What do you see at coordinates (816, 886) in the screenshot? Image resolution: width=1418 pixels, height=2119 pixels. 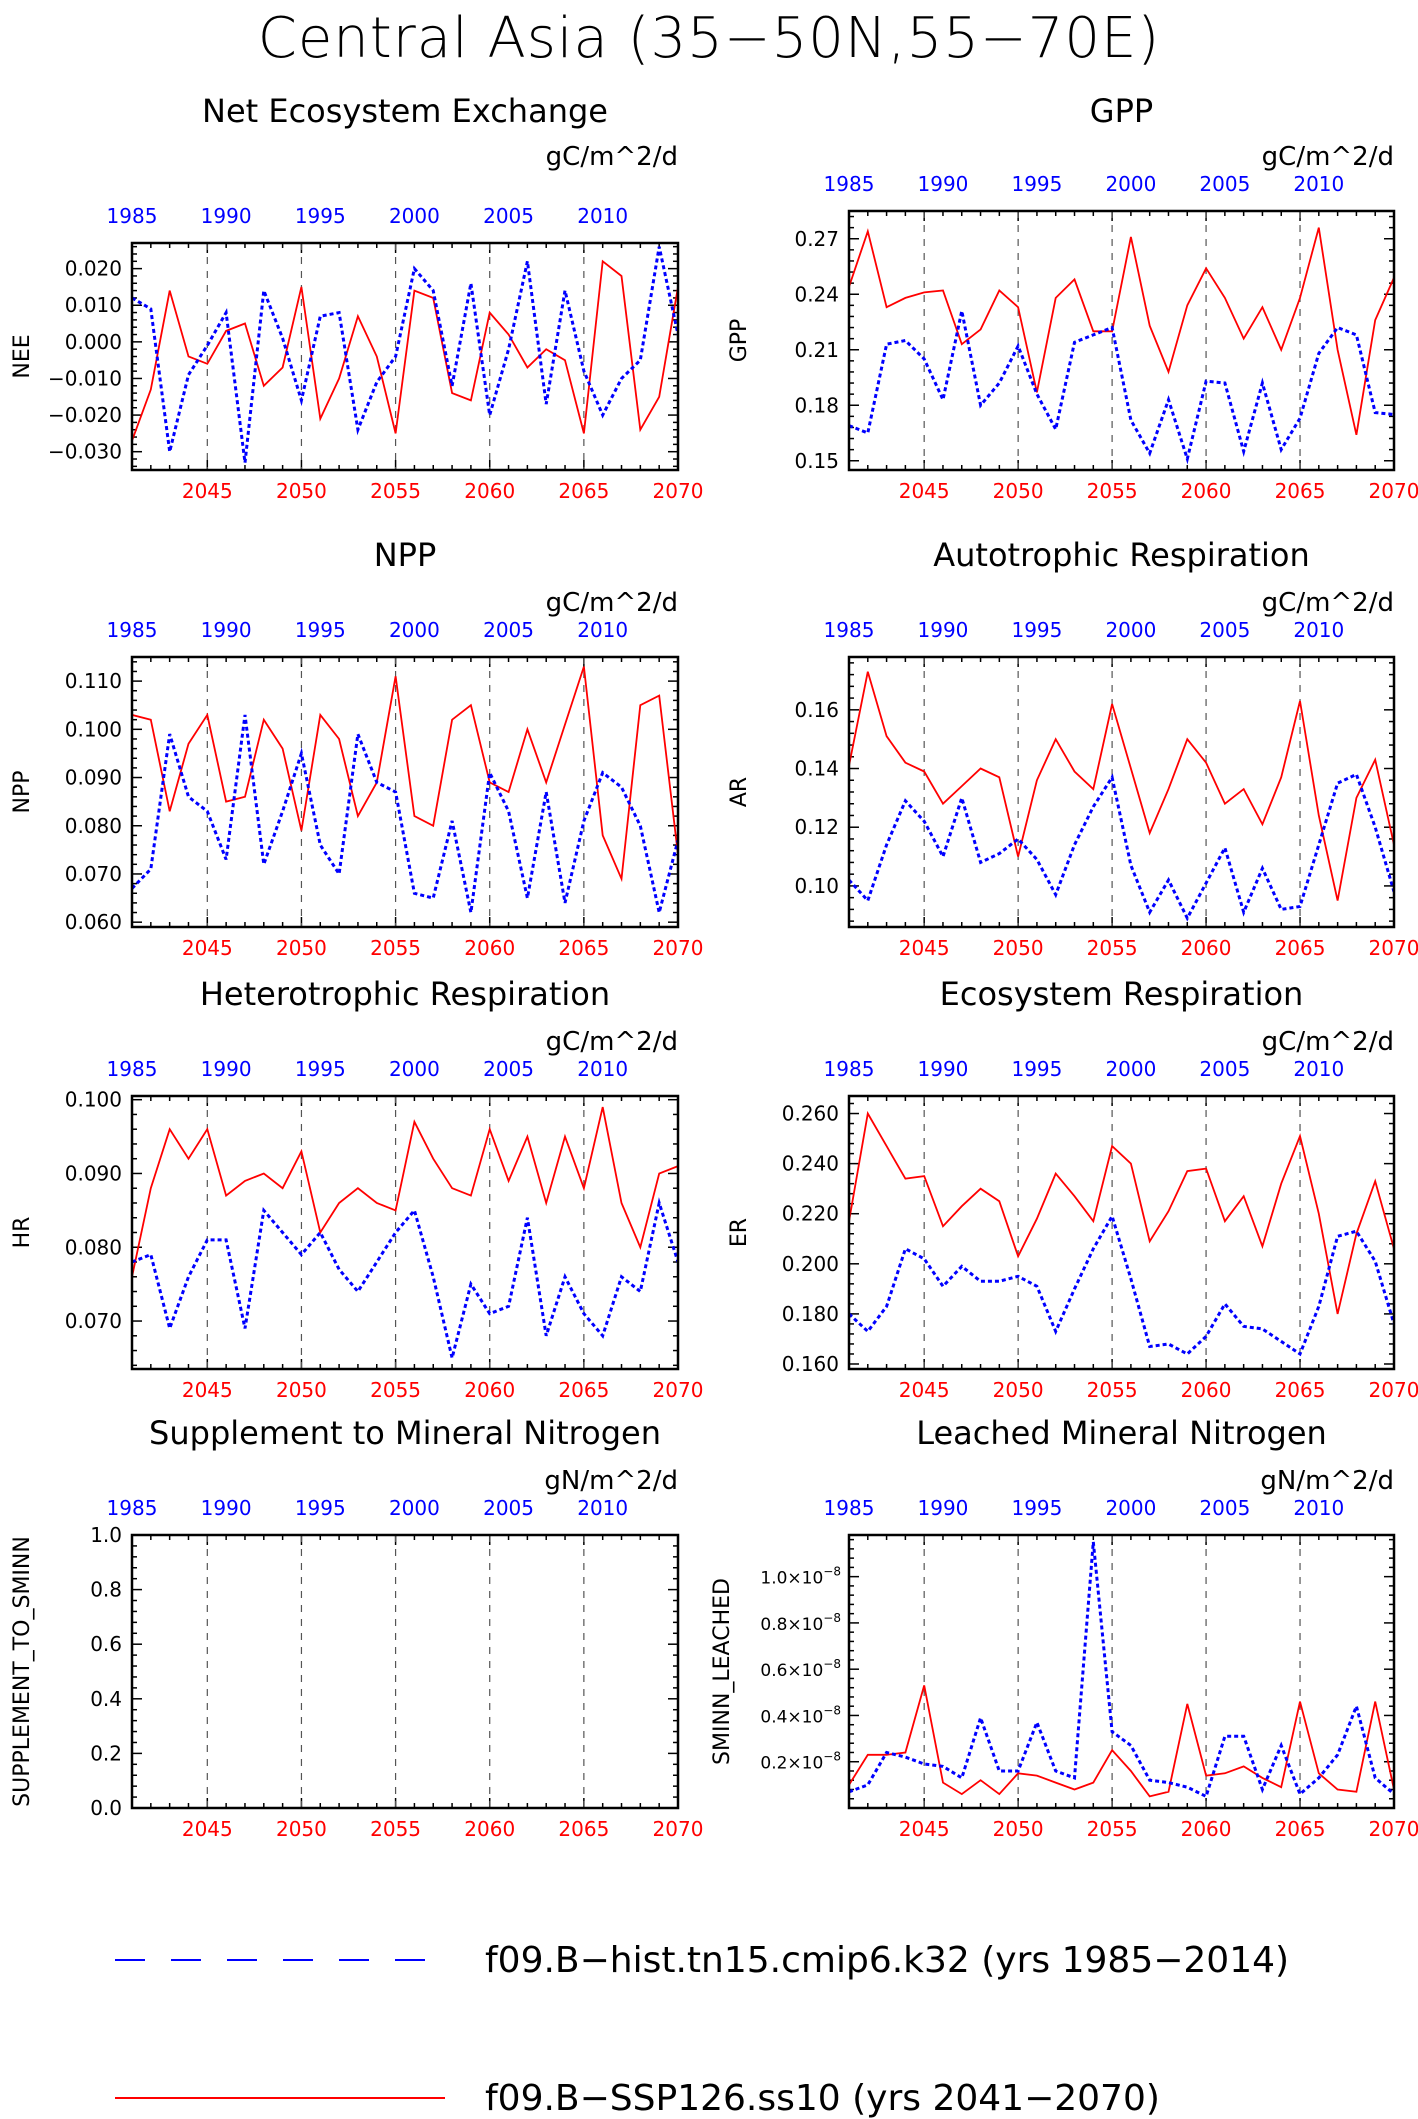 I see `y-tick-label: 0.10` at bounding box center [816, 886].